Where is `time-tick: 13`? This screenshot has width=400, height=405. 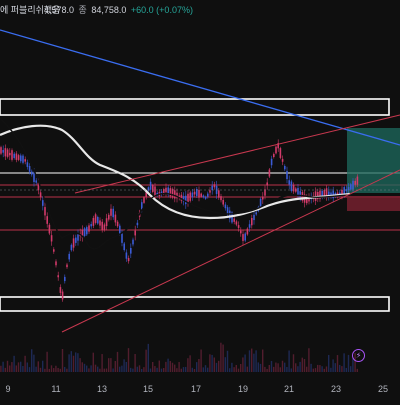 time-tick: 13 is located at coordinates (102, 389).